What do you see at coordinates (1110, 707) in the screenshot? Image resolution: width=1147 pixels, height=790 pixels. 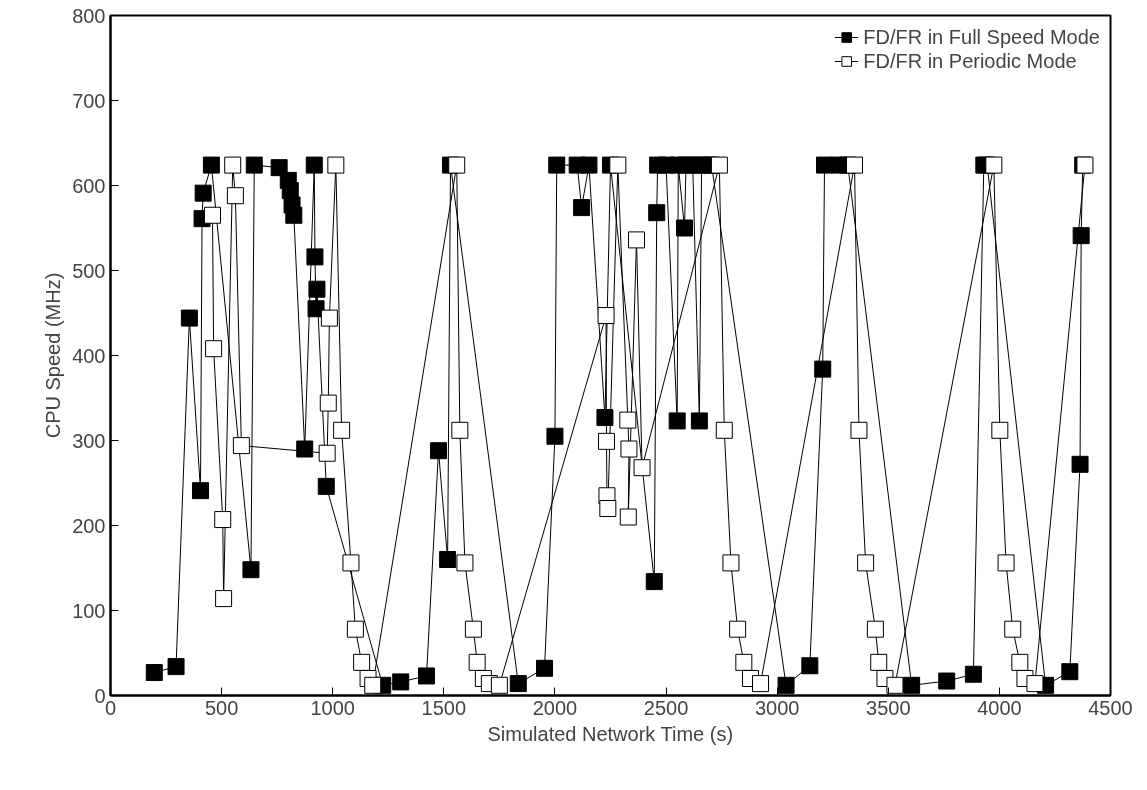 I see `x-tick-label: 4500` at bounding box center [1110, 707].